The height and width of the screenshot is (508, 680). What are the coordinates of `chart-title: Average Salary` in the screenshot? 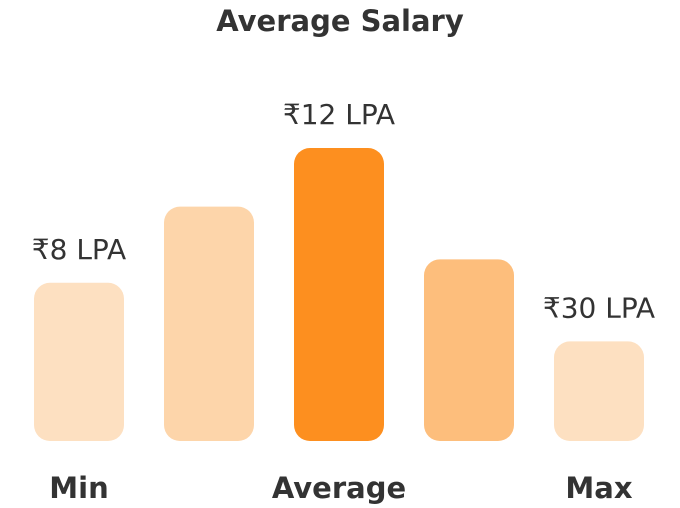 It's located at (340, 21).